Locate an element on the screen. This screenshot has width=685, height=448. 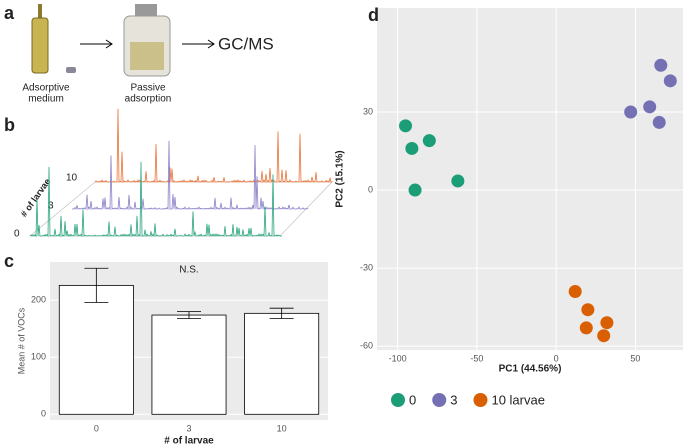
step-label: medium is located at coordinates (46, 99).